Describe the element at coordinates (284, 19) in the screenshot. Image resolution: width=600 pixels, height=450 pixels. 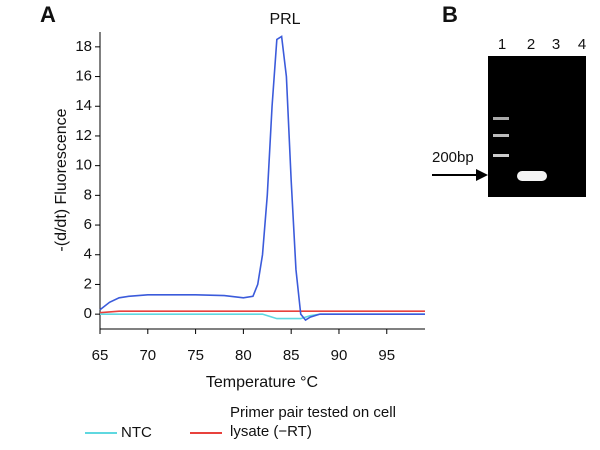
I see `chart-title: PRL` at that location.